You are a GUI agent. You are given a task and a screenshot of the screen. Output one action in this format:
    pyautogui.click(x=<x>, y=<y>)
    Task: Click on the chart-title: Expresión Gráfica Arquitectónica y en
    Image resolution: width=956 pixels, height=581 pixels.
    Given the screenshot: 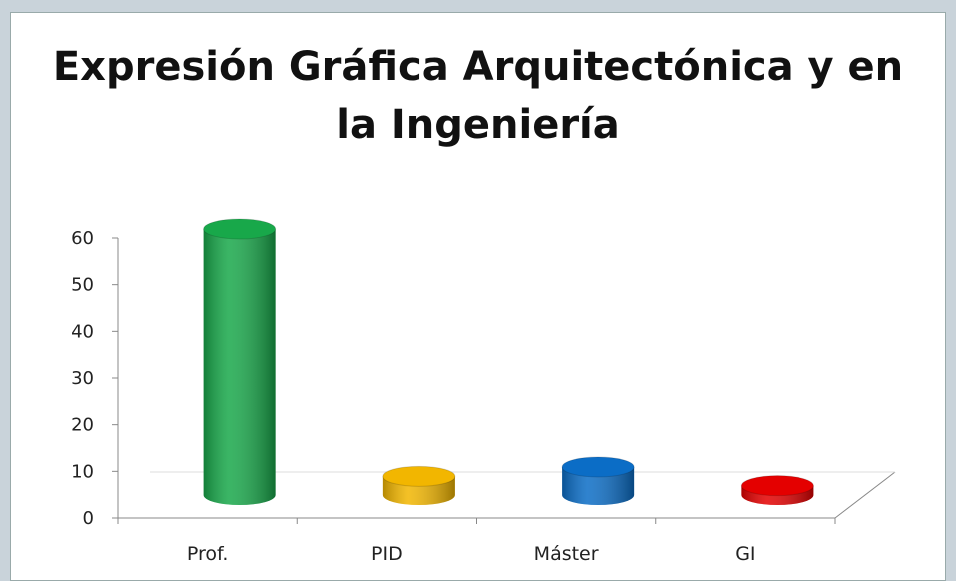 What is the action you would take?
    pyautogui.click(x=478, y=67)
    